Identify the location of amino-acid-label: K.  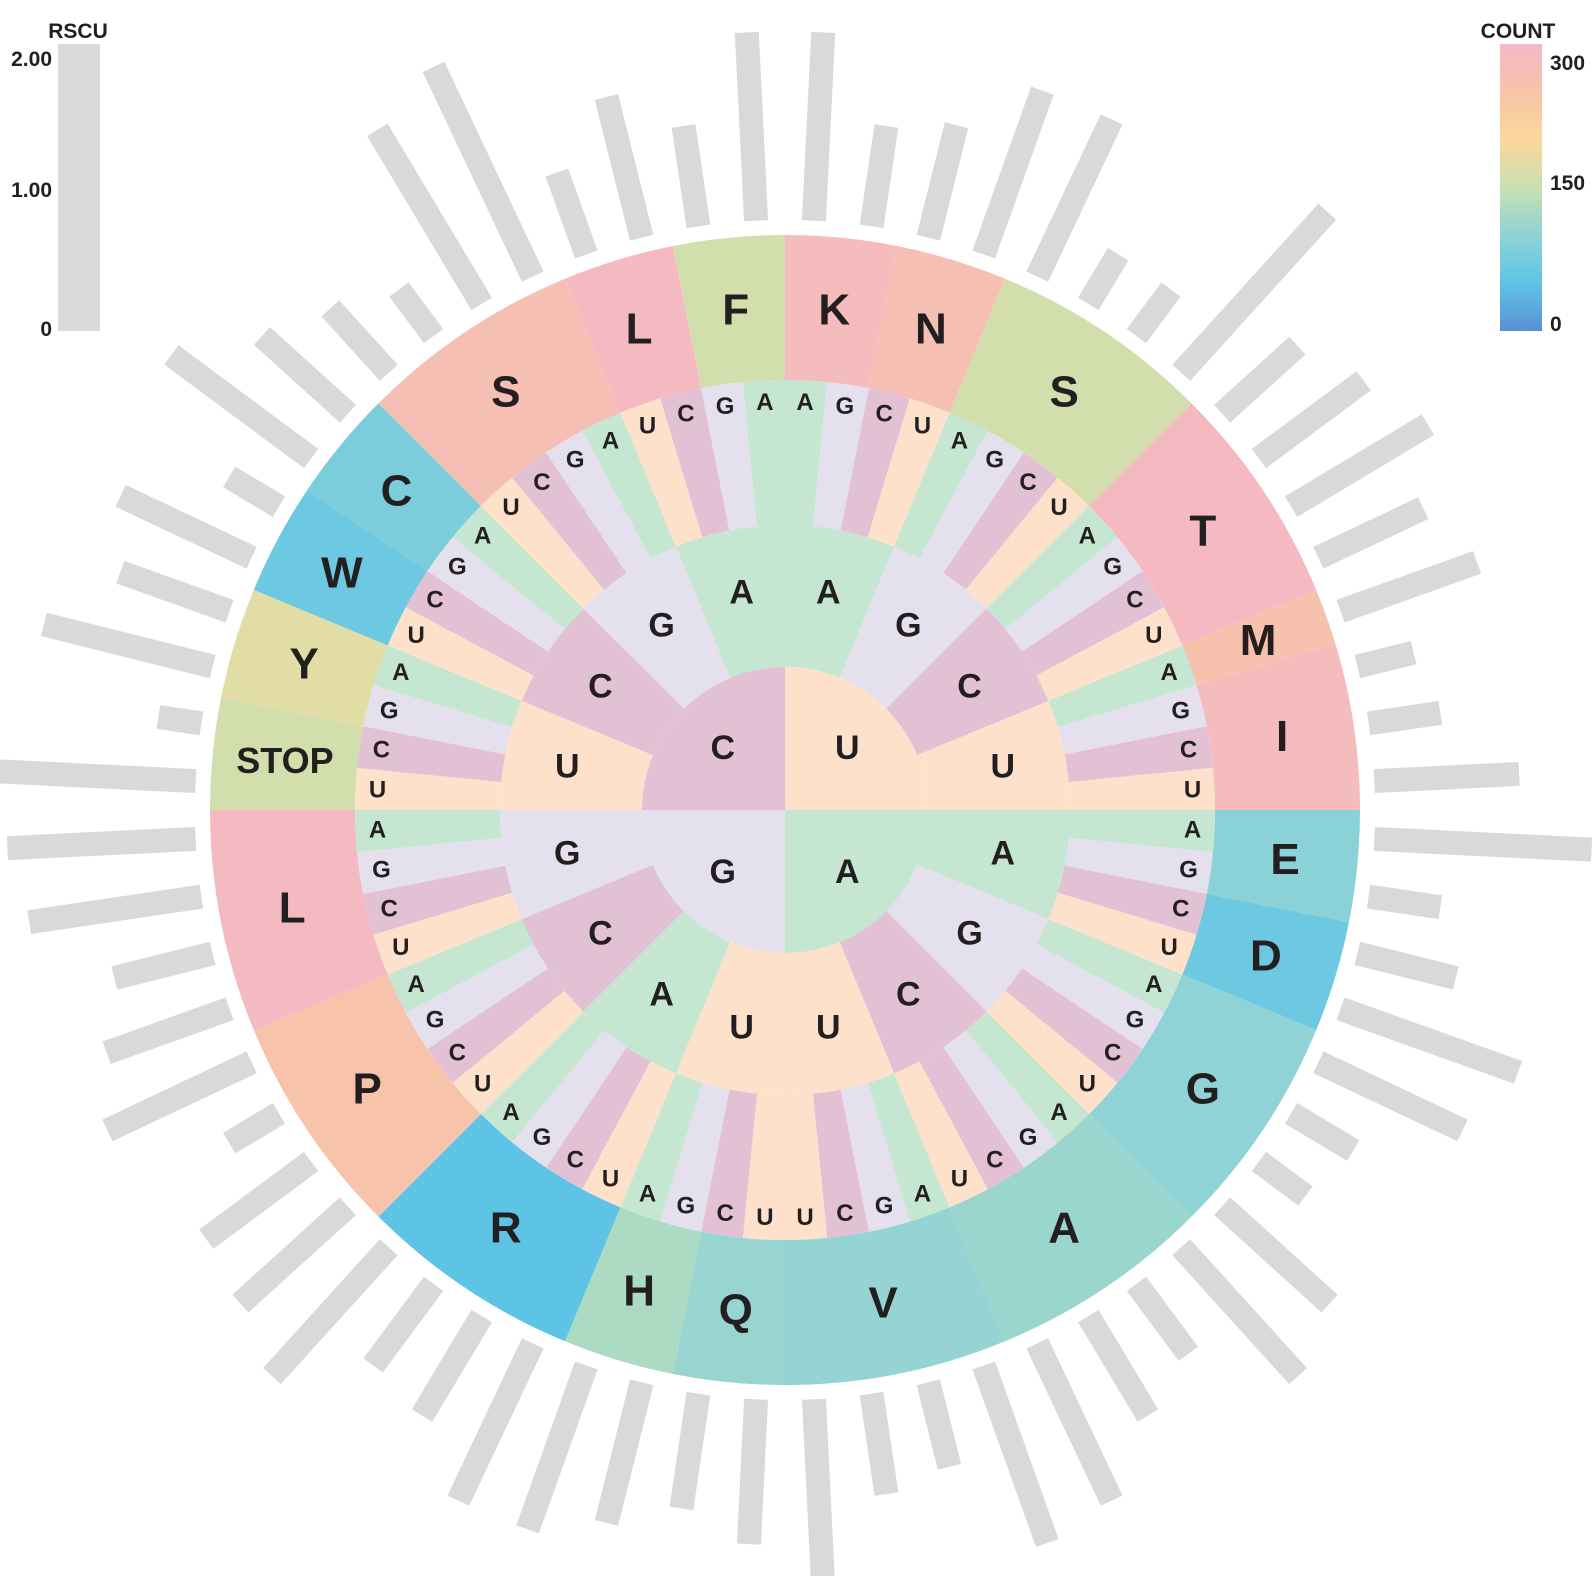
(834, 309).